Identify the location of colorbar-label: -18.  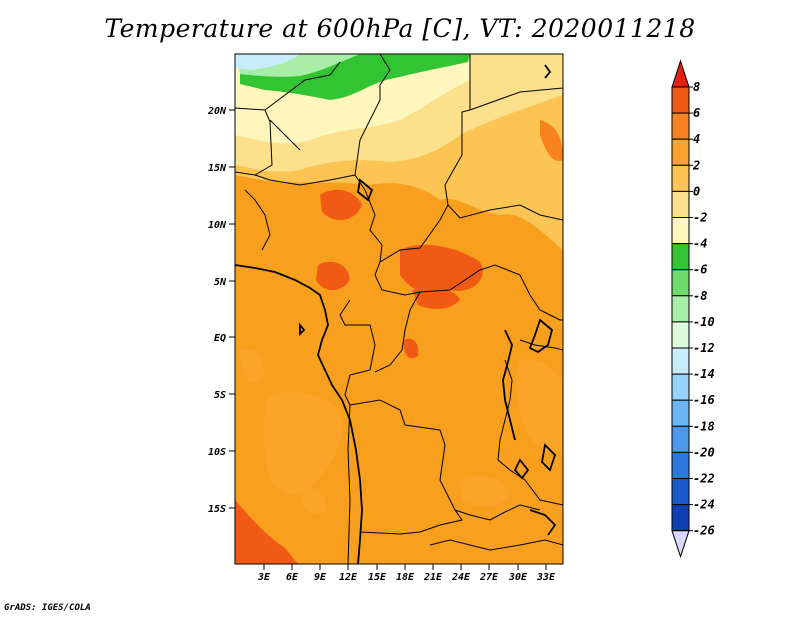
(704, 426).